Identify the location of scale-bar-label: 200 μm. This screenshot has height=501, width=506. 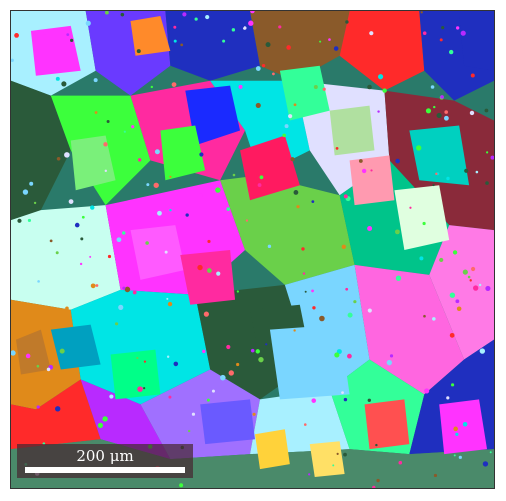
(105, 456).